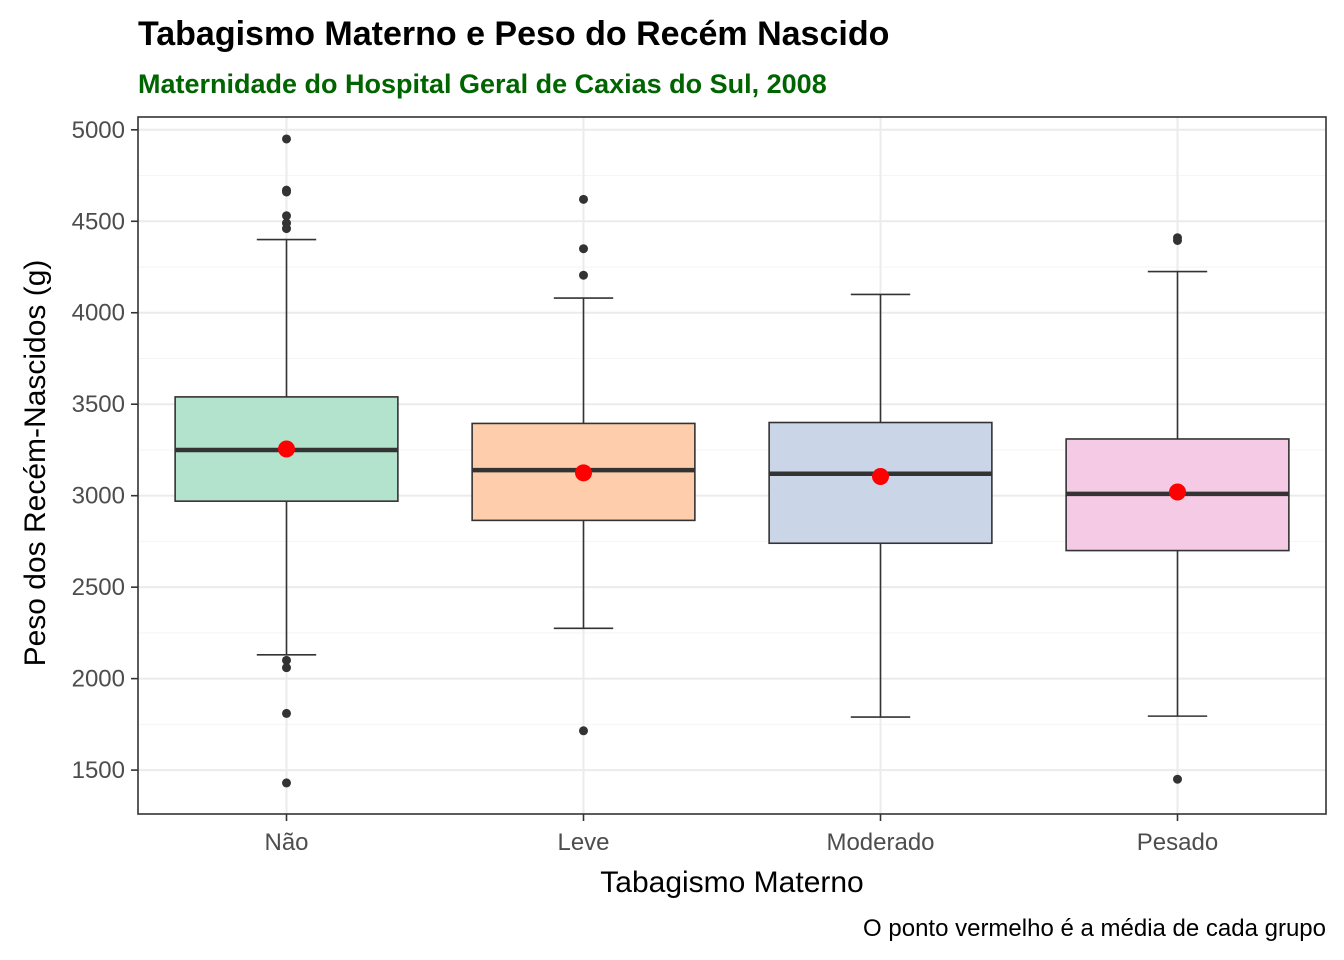  What do you see at coordinates (98, 404) in the screenshot?
I see `y-tick-label: 3500` at bounding box center [98, 404].